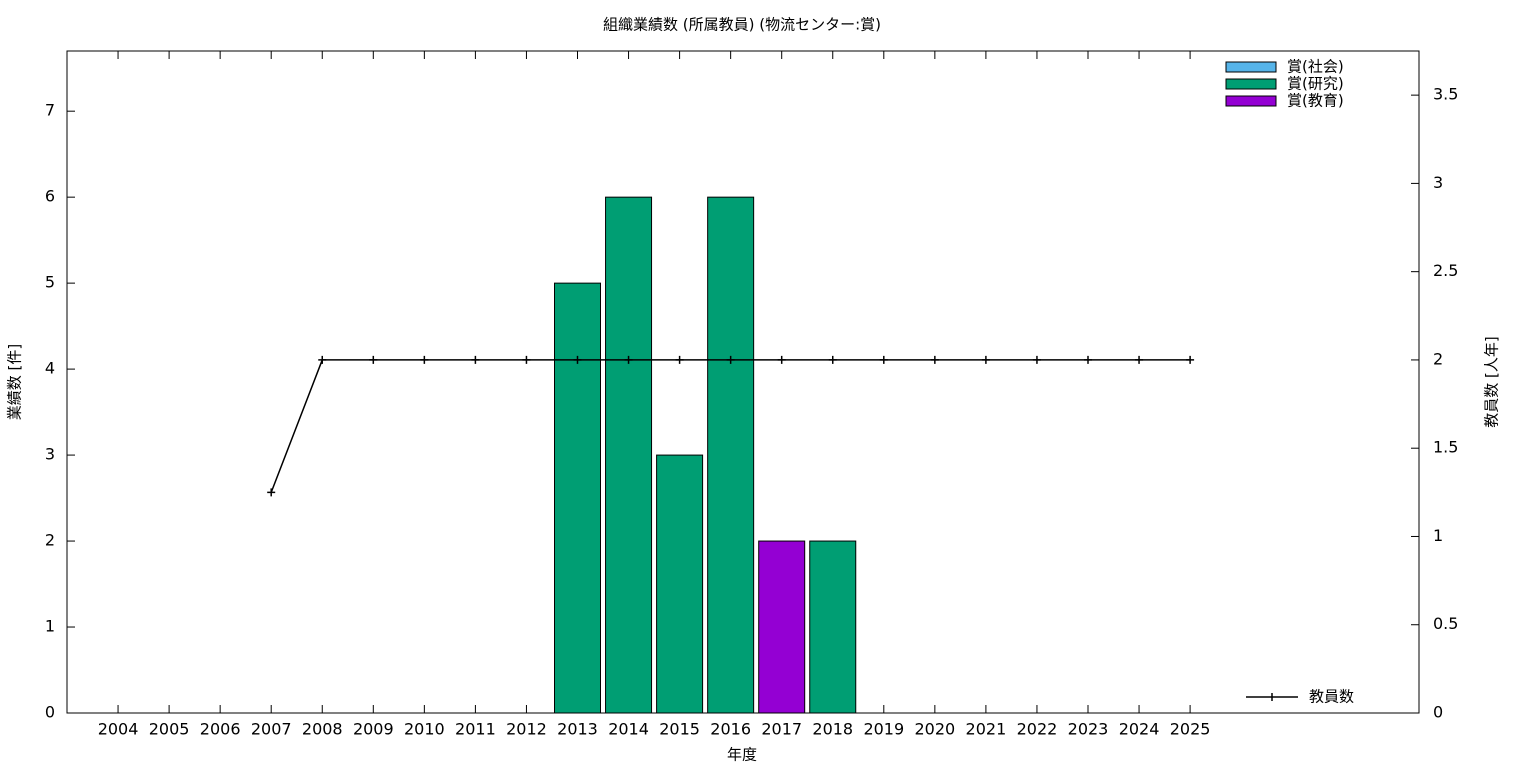 Image resolution: width=1536 pixels, height=768 pixels. I want to click on y-axis-label: 業績数 [件], so click(15, 382).